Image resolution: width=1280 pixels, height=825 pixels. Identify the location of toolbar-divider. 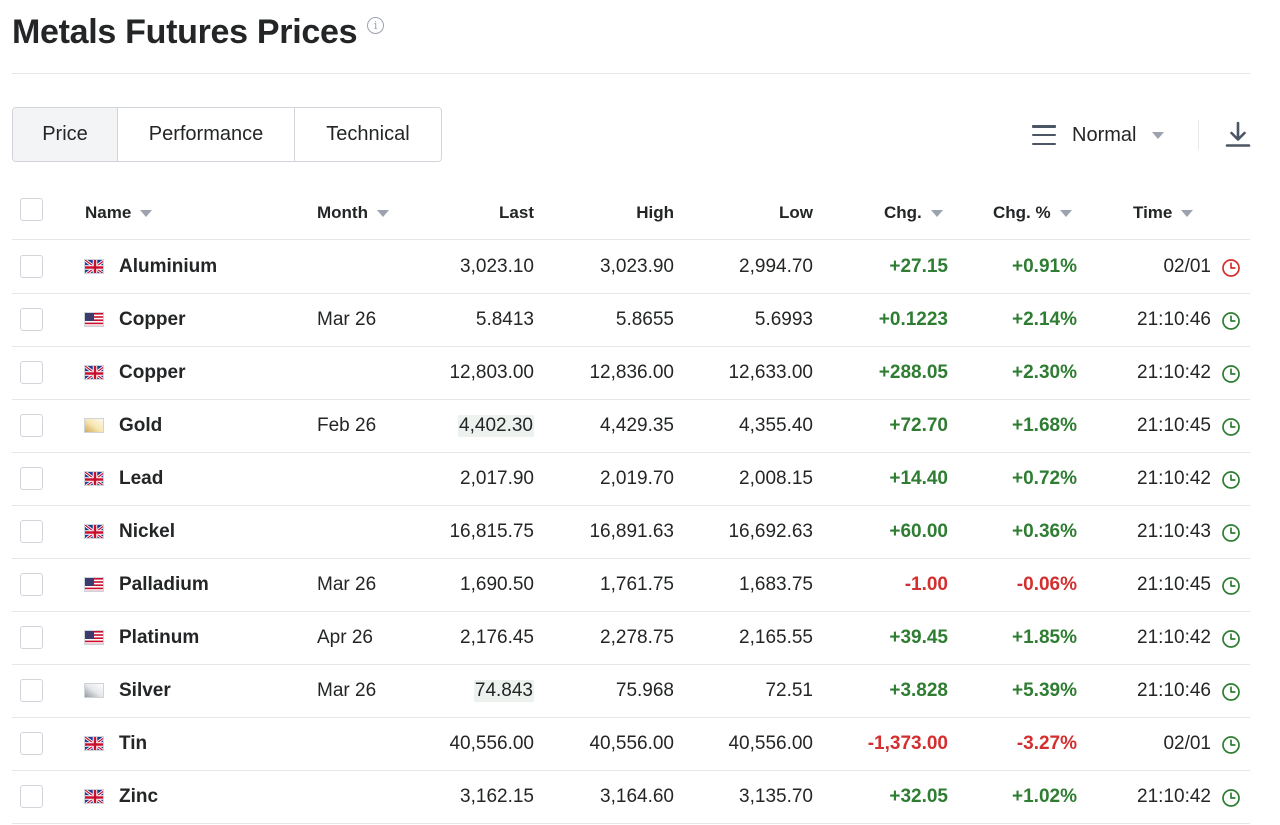
(1198, 135).